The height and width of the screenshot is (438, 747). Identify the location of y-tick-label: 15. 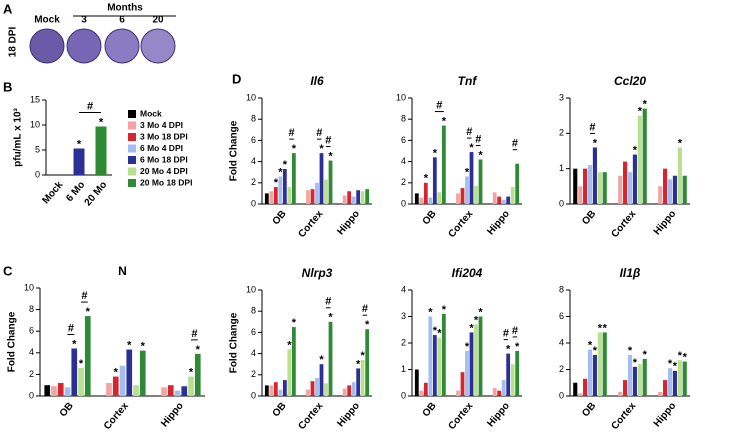
(35, 99).